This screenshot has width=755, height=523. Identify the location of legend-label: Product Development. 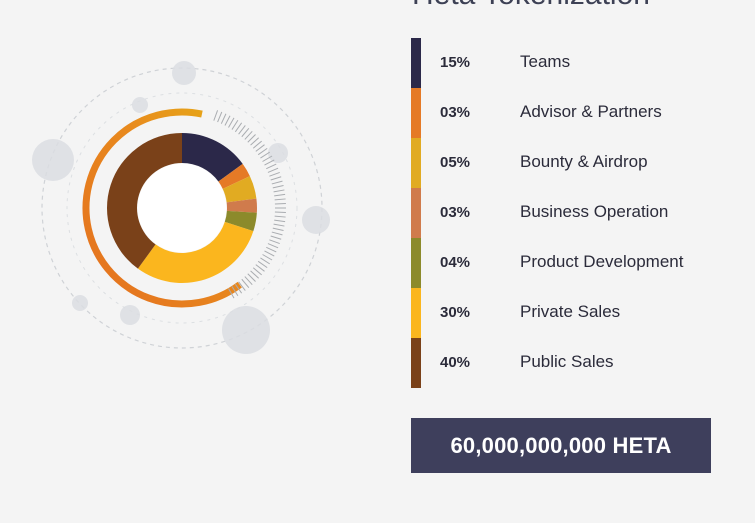
(602, 261).